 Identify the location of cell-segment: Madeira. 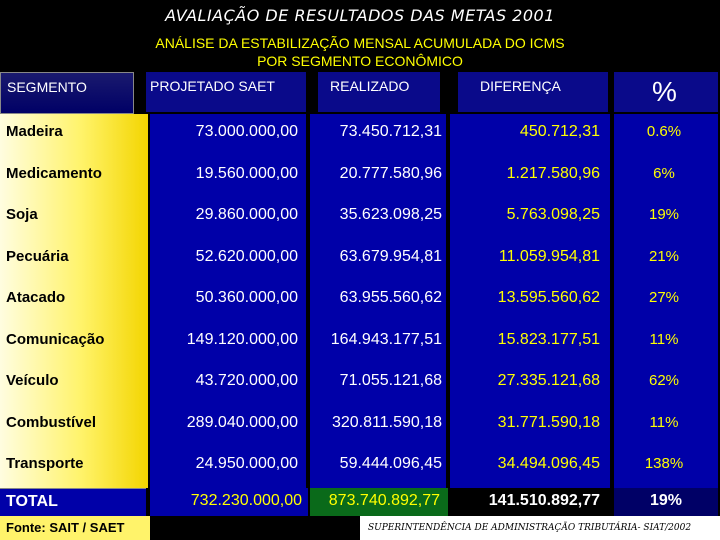
(34, 131).